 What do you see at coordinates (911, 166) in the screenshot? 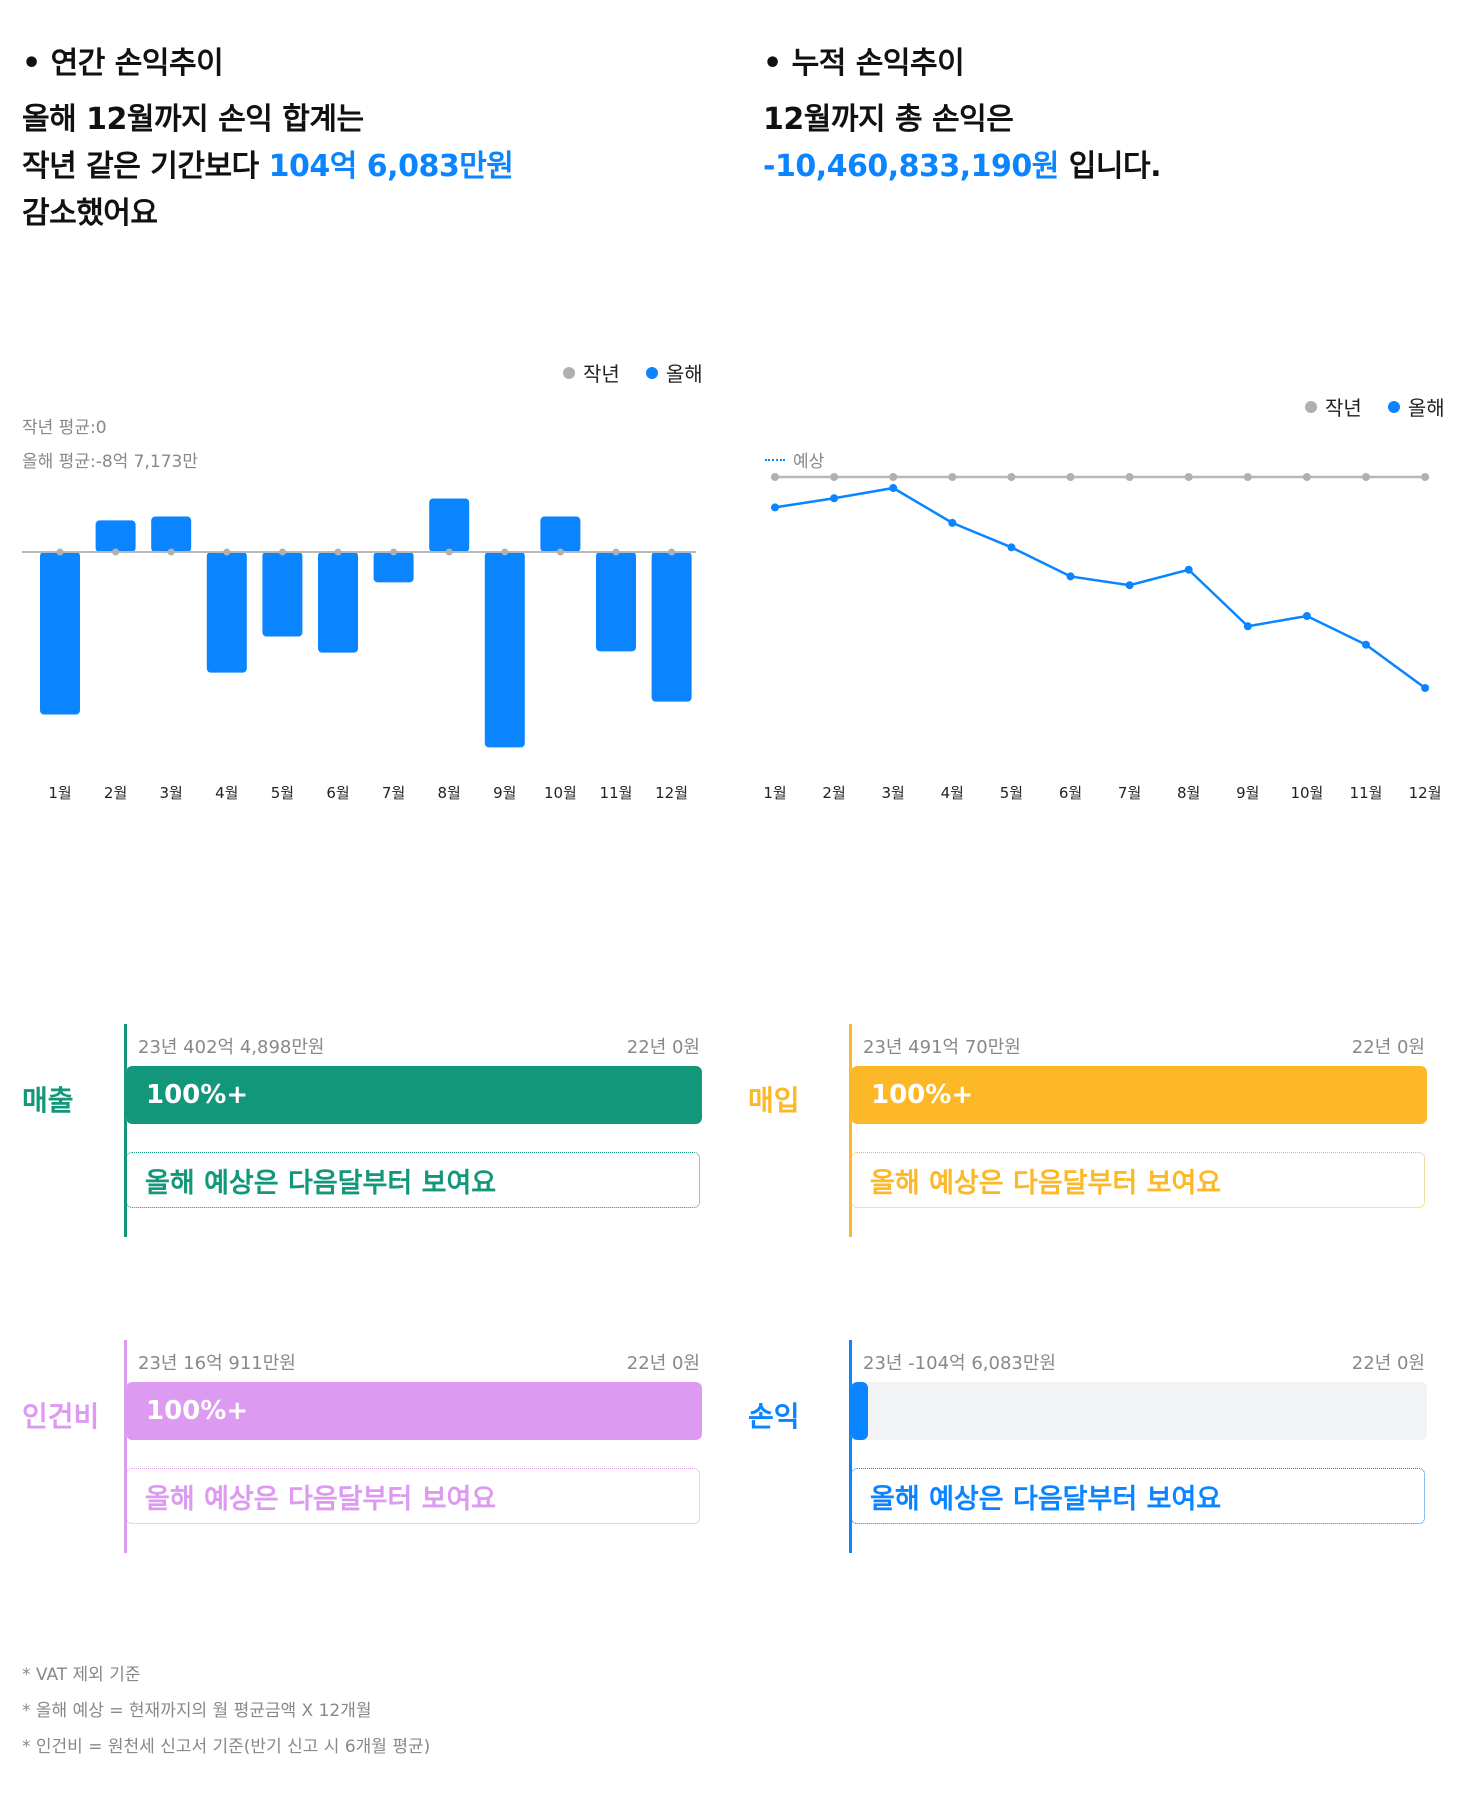
I see `cumulative-total-amount: -10,460,833,190원` at bounding box center [911, 166].